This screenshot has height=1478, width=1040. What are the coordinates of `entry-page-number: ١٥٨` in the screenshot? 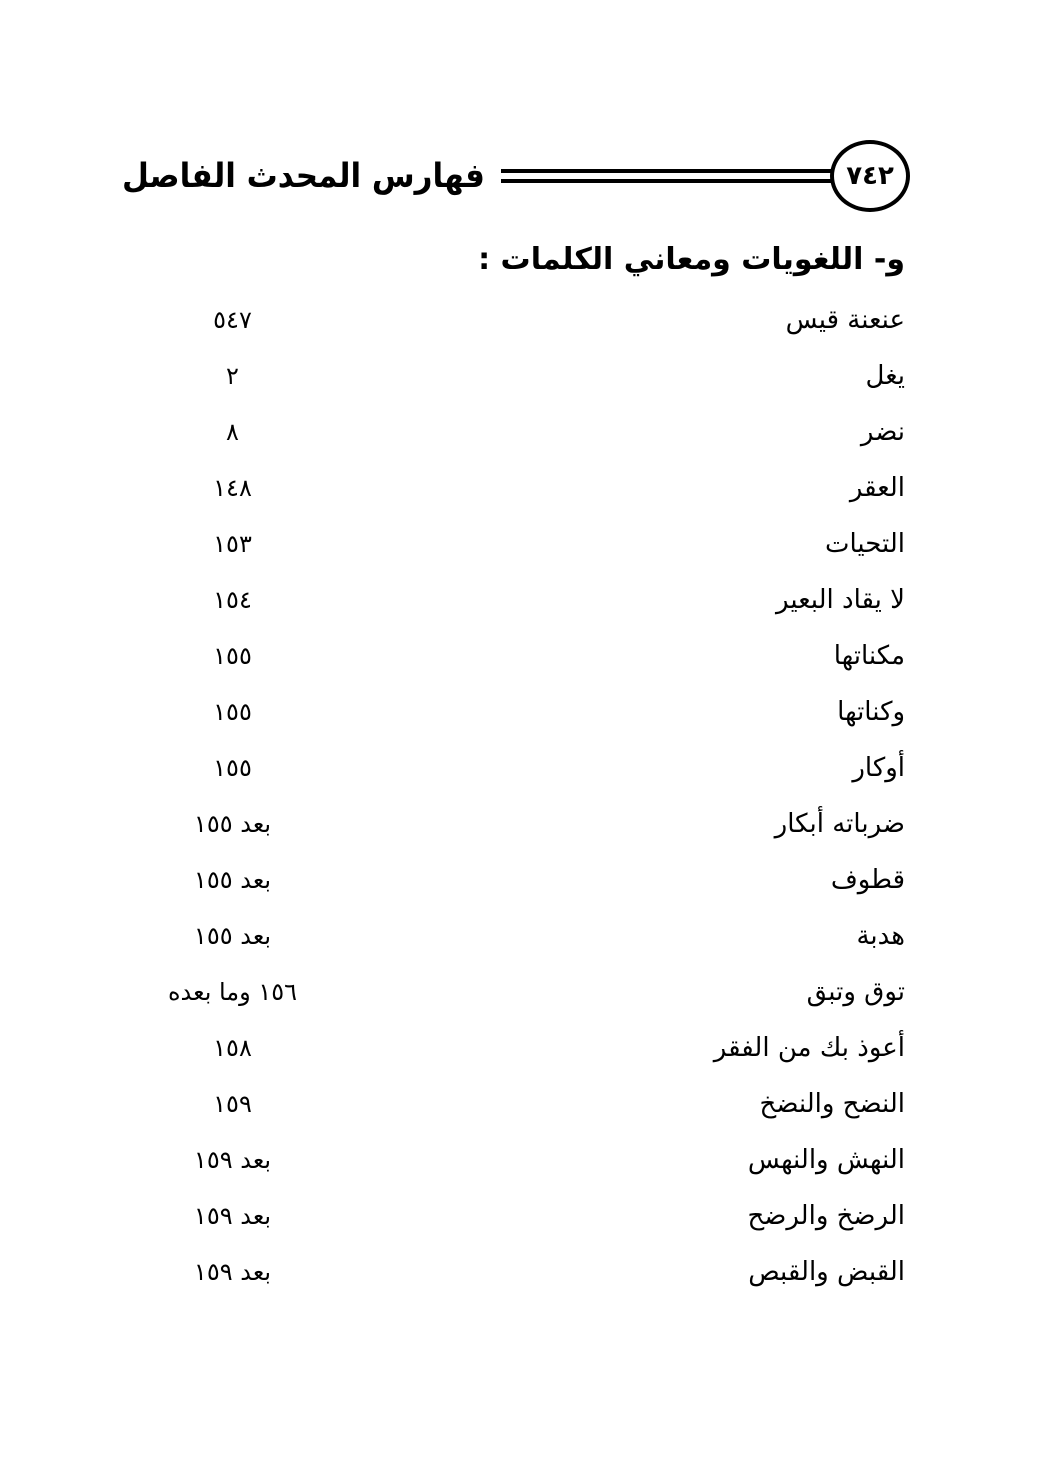 It's located at (232, 1048).